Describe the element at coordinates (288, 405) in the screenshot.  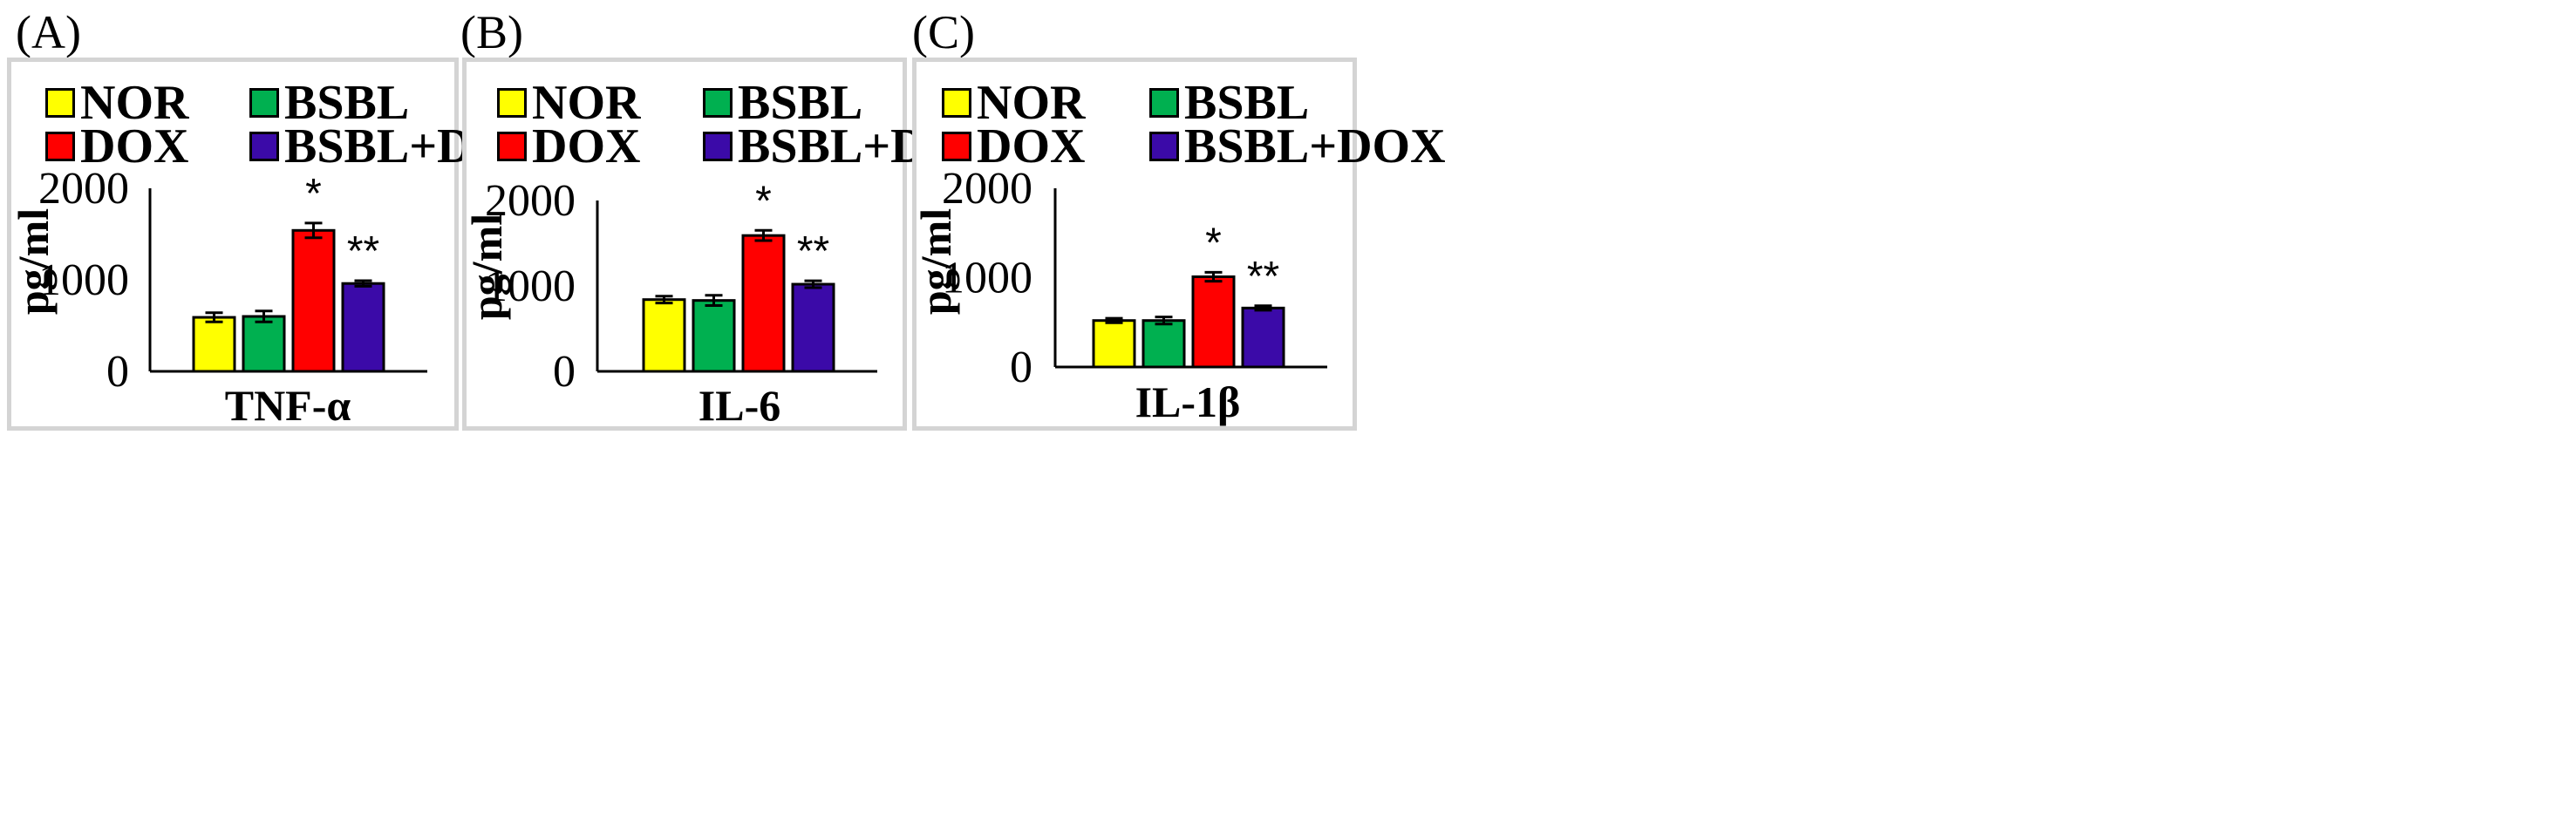
I see `x-axis-label: TNF-α` at that location.